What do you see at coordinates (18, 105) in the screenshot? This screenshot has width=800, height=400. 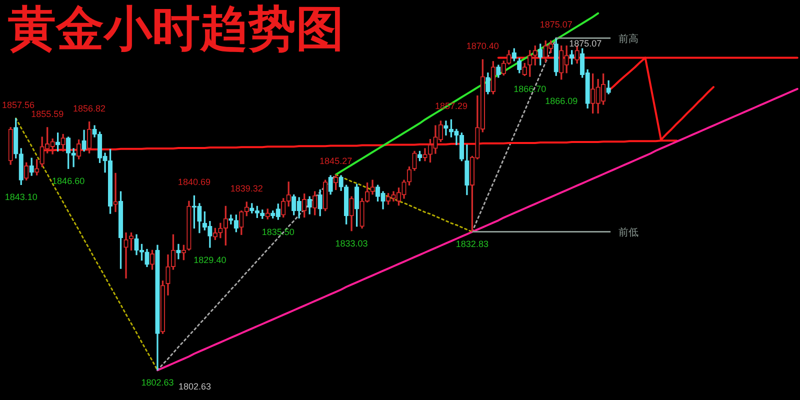 I see `annotation: 1857.56` at bounding box center [18, 105].